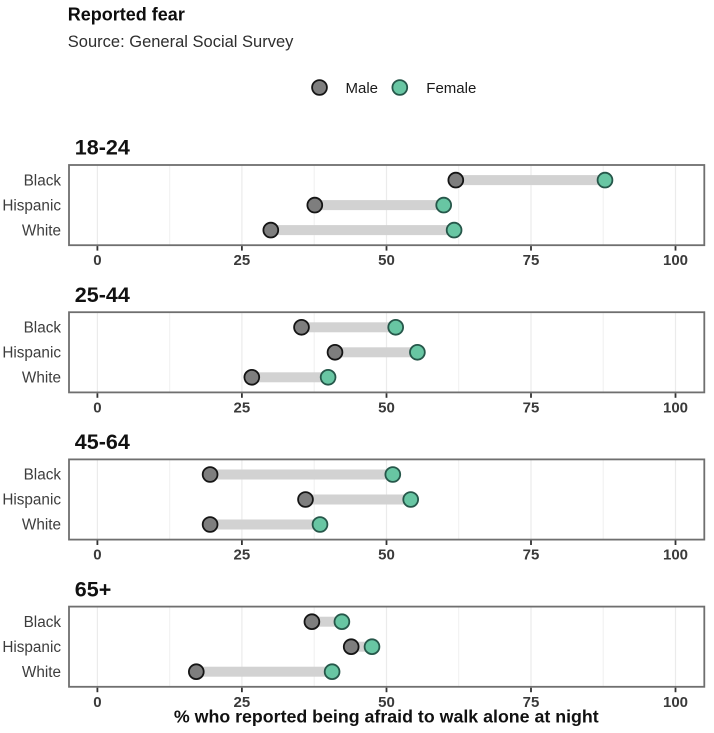  I want to click on svg-text: 18-24, so click(102, 148).